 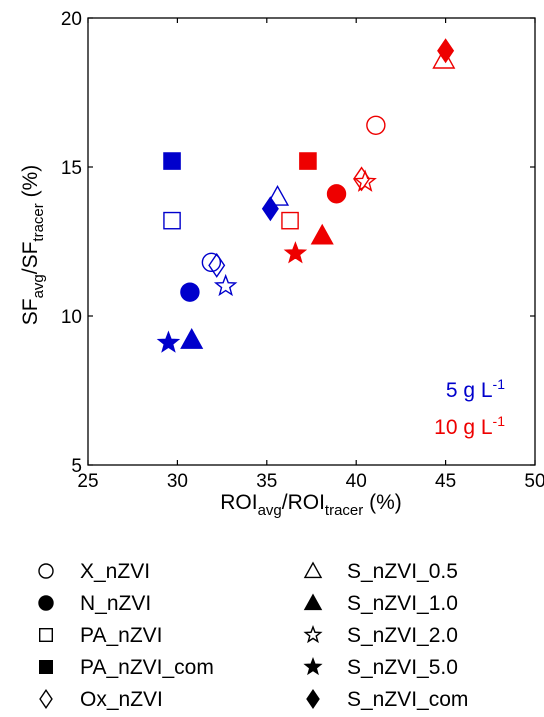 What do you see at coordinates (336, 194) in the screenshot?
I see `point-n-nzvi-10gl` at bounding box center [336, 194].